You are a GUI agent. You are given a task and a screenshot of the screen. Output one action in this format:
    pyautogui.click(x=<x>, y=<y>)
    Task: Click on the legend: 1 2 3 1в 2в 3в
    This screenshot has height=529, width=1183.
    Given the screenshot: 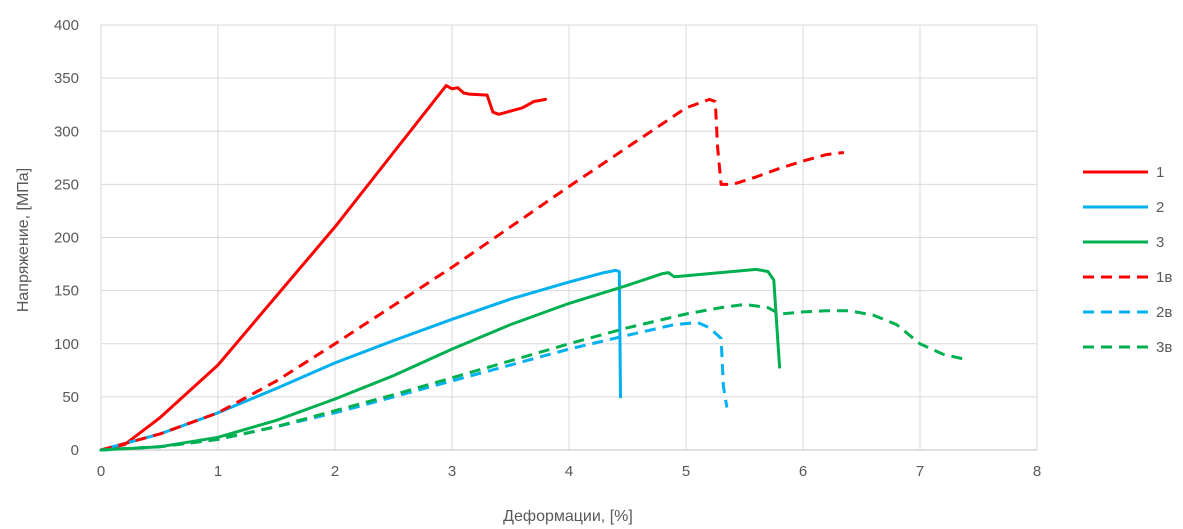 What is the action you would take?
    pyautogui.click(x=1127, y=260)
    